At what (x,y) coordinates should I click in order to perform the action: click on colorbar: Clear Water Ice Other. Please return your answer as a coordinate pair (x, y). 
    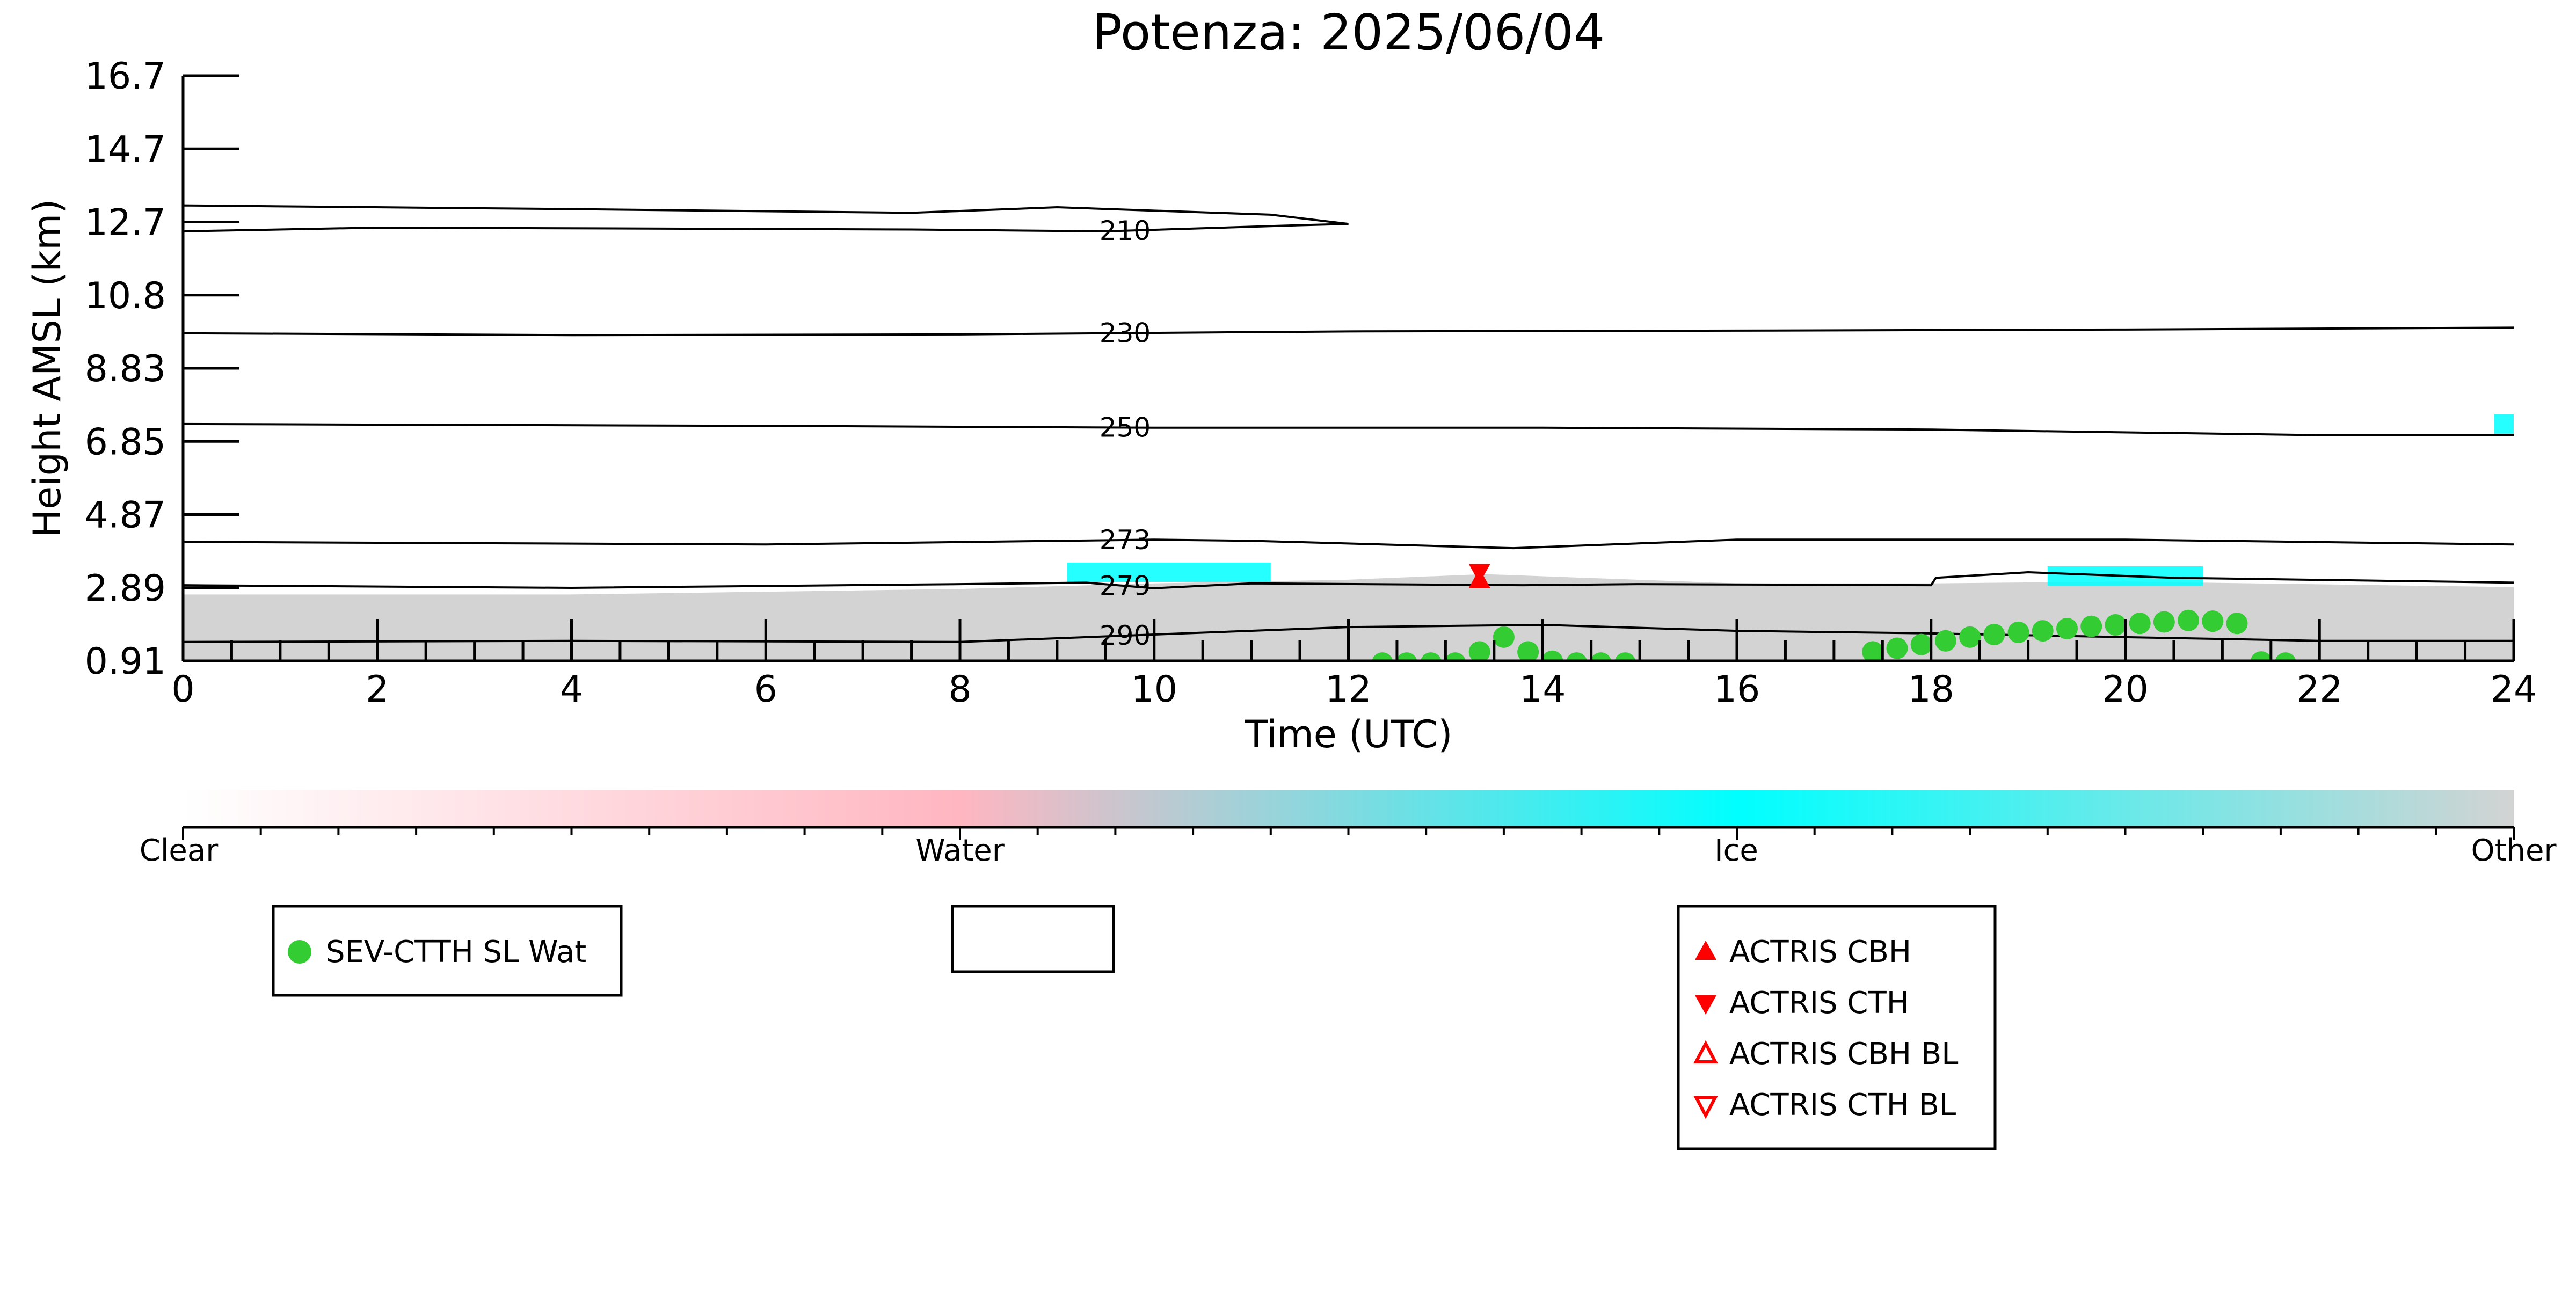
    Looking at the image, I should click on (1348, 829).